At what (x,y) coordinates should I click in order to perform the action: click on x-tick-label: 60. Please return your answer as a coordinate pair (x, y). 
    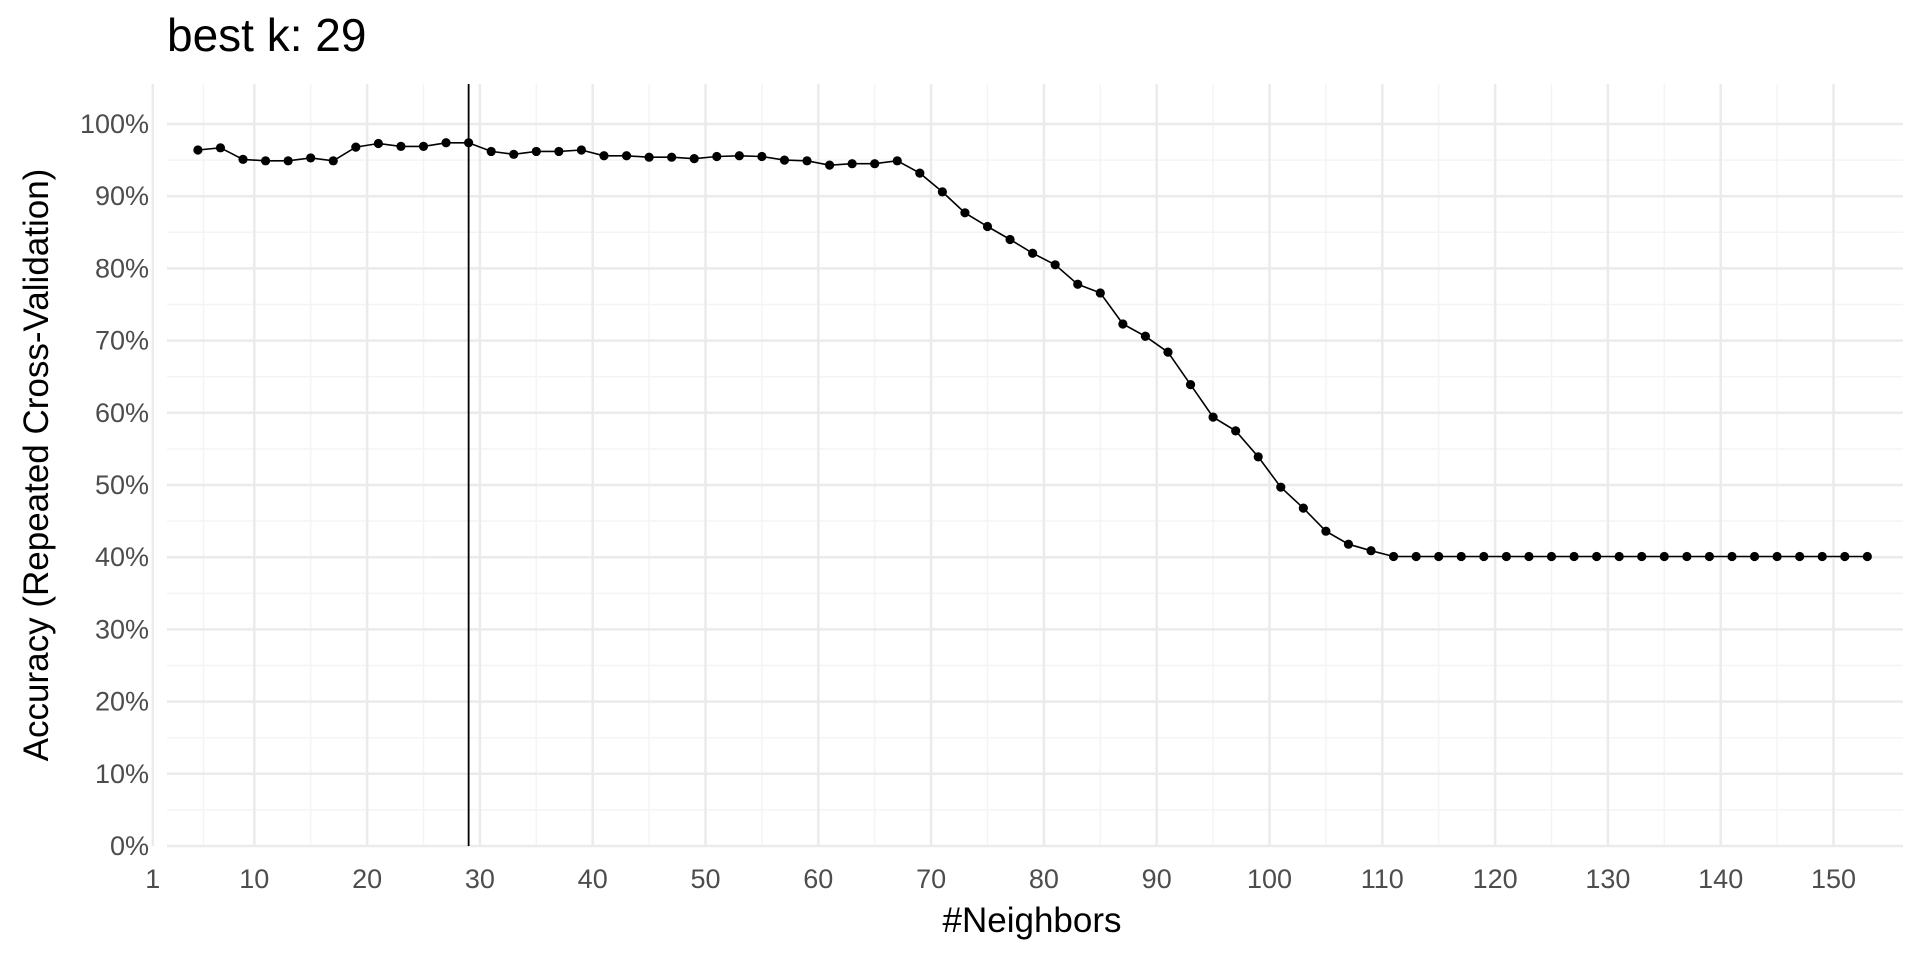
    Looking at the image, I should click on (818, 879).